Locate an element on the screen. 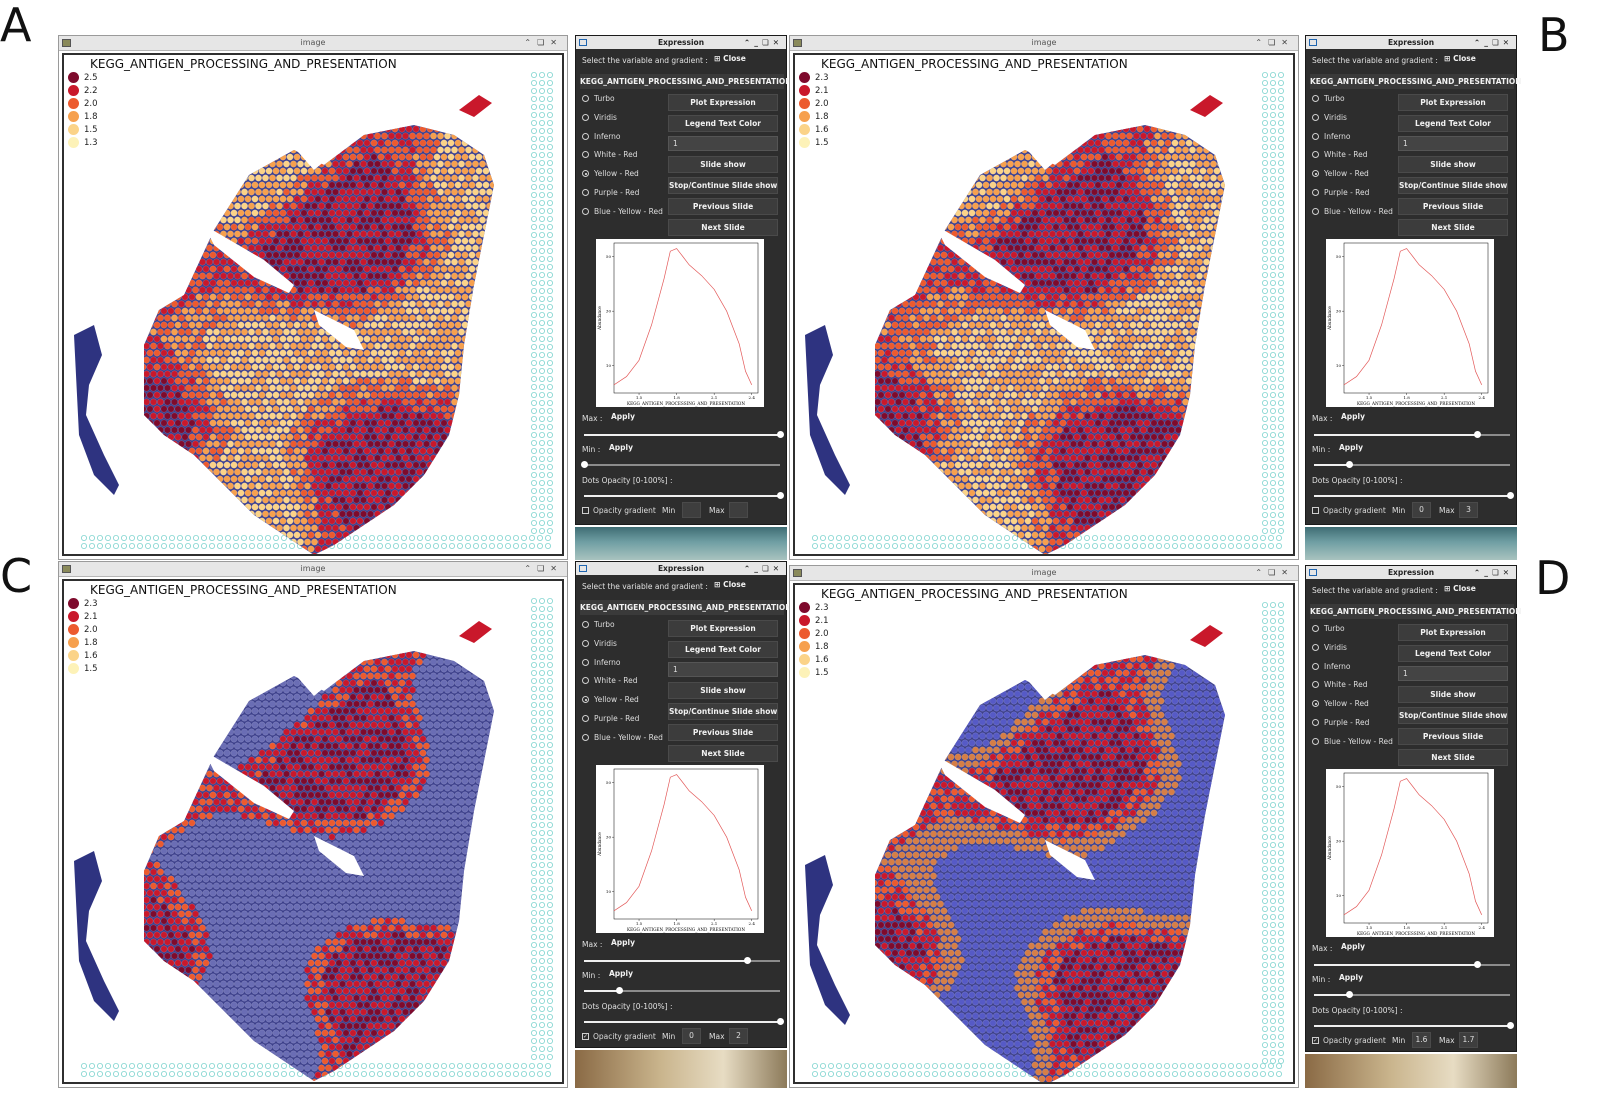 This screenshot has height=1113, width=1600. og-max-input: 3 is located at coordinates (1468, 510).